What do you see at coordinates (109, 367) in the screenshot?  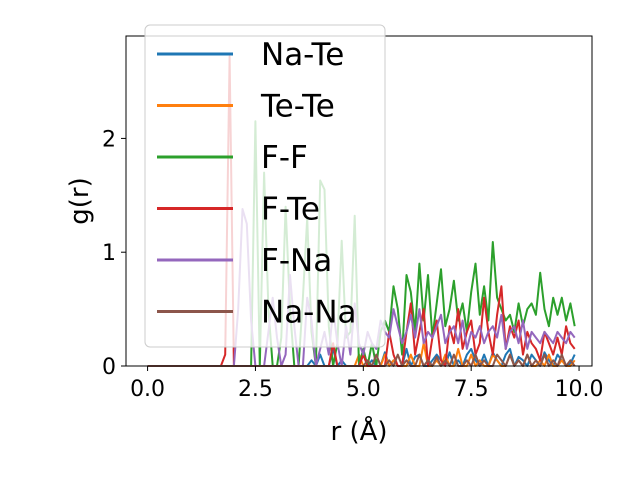 I see `y-tick-label: 0` at bounding box center [109, 367].